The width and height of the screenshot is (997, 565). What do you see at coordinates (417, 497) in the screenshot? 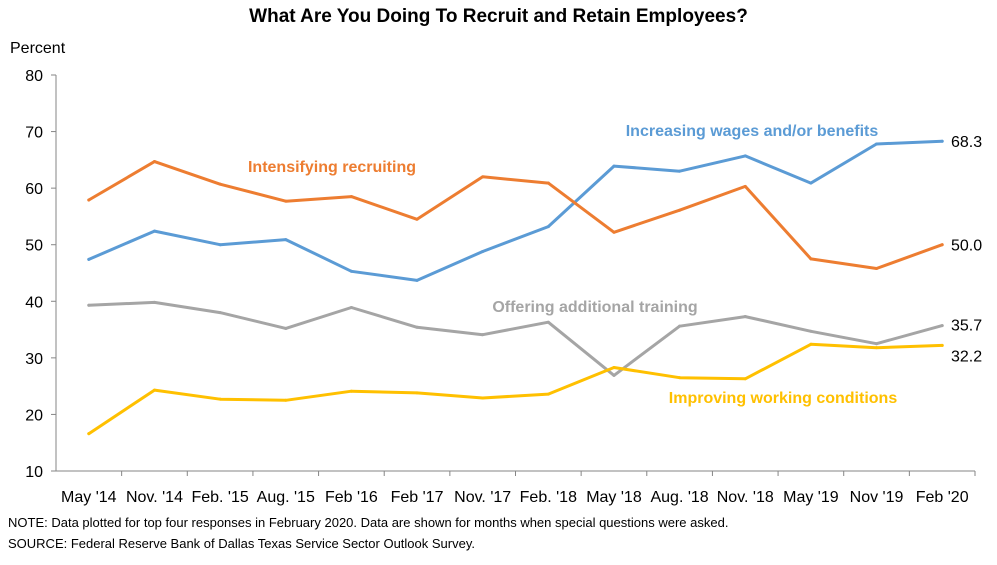
I see `x-tick-label: Feb '17` at bounding box center [417, 497].